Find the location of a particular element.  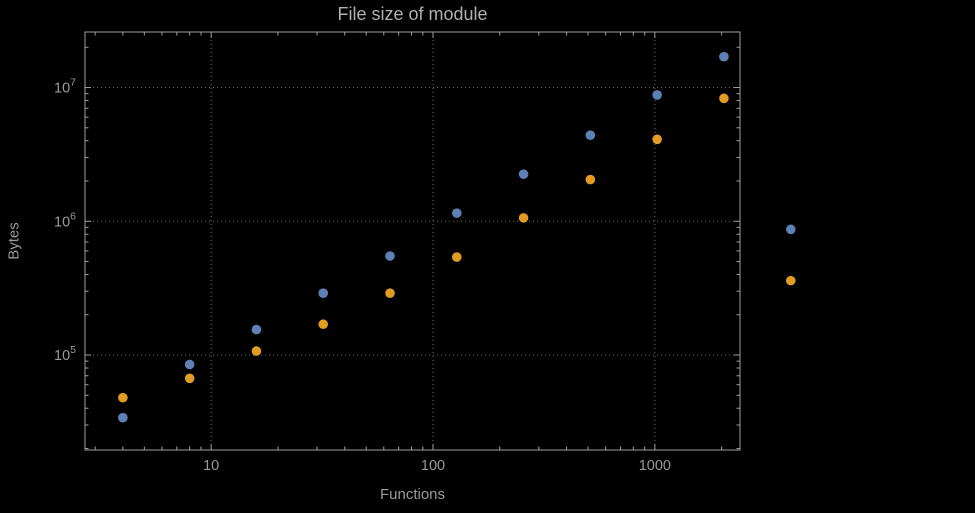

tick-label: 10⁵ is located at coordinates (65, 354).